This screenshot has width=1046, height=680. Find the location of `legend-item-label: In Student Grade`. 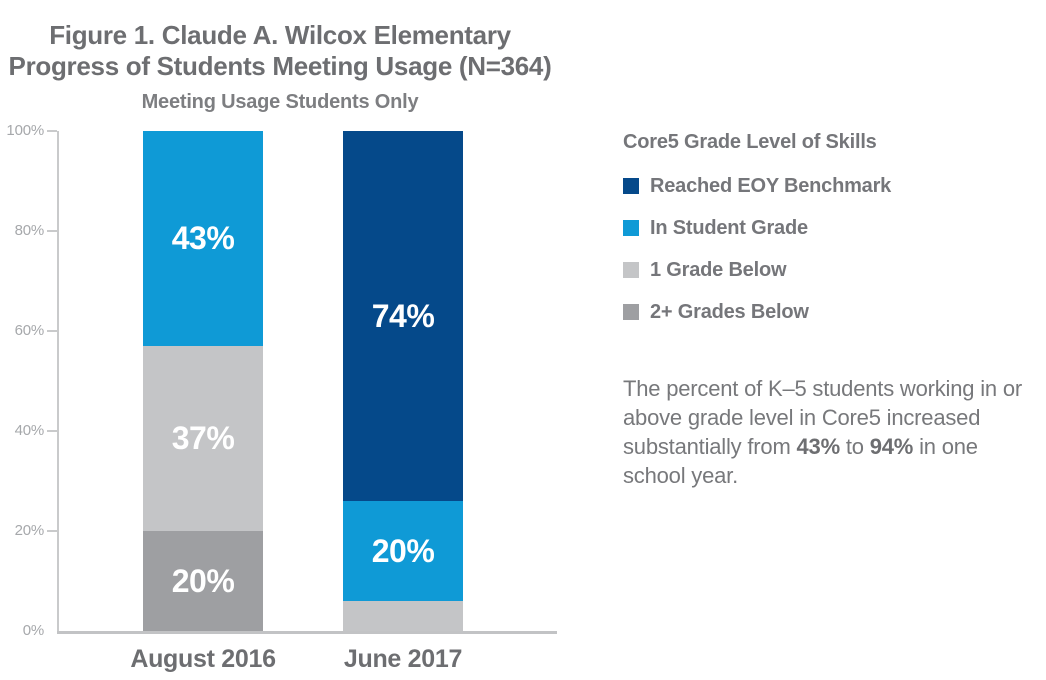

legend-item-label: In Student Grade is located at coordinates (729, 227).